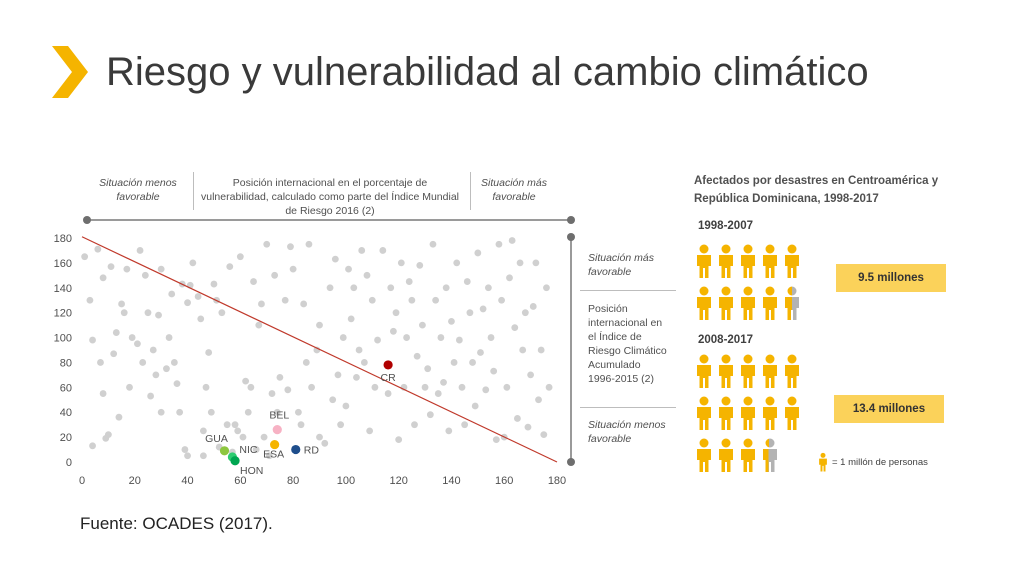  Describe the element at coordinates (63, 264) in the screenshot. I see `y-tick-label: 160` at that location.